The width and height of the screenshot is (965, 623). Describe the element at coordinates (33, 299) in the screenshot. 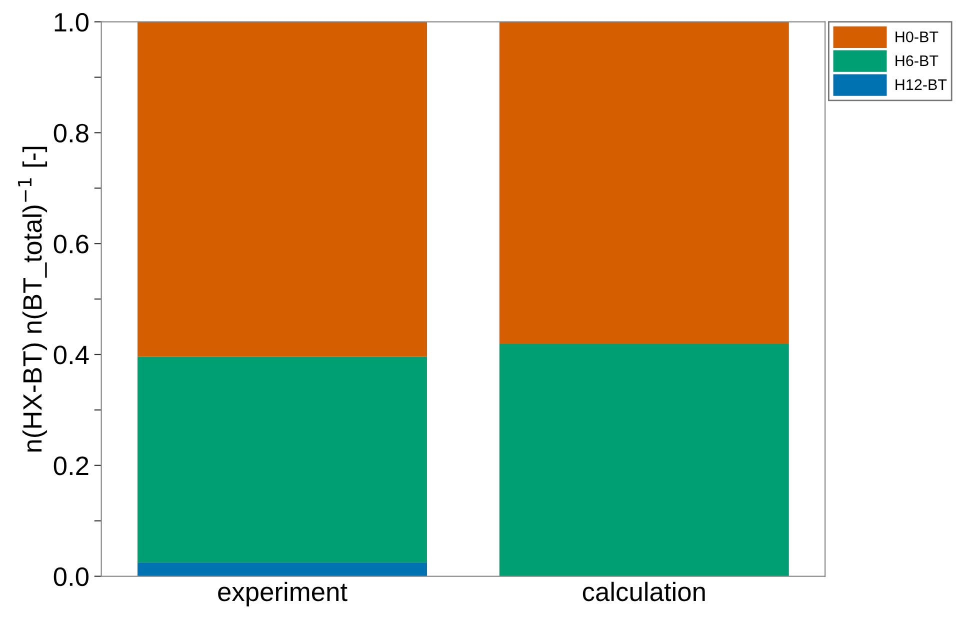

I see `y-axis-title: n(HX-BT) n(BT_total)$^{−1}$ [-]` at that location.